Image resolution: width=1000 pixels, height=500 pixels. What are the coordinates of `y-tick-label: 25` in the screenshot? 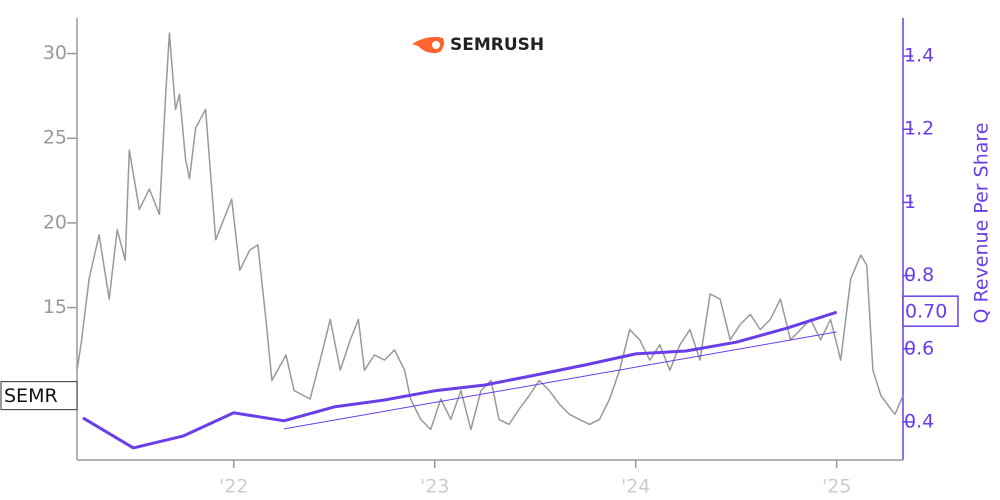 It's located at (55, 138).